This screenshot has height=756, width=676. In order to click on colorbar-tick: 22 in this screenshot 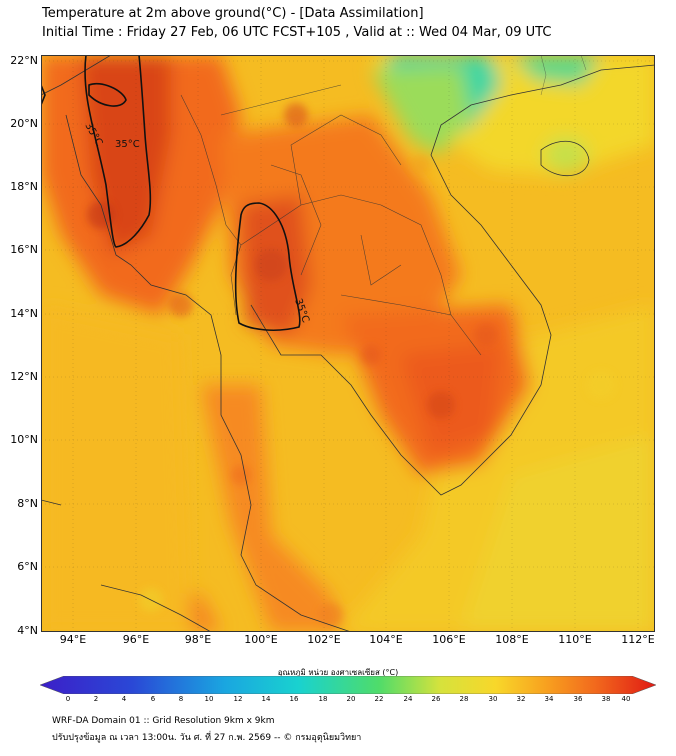, I will do `click(379, 699)`.